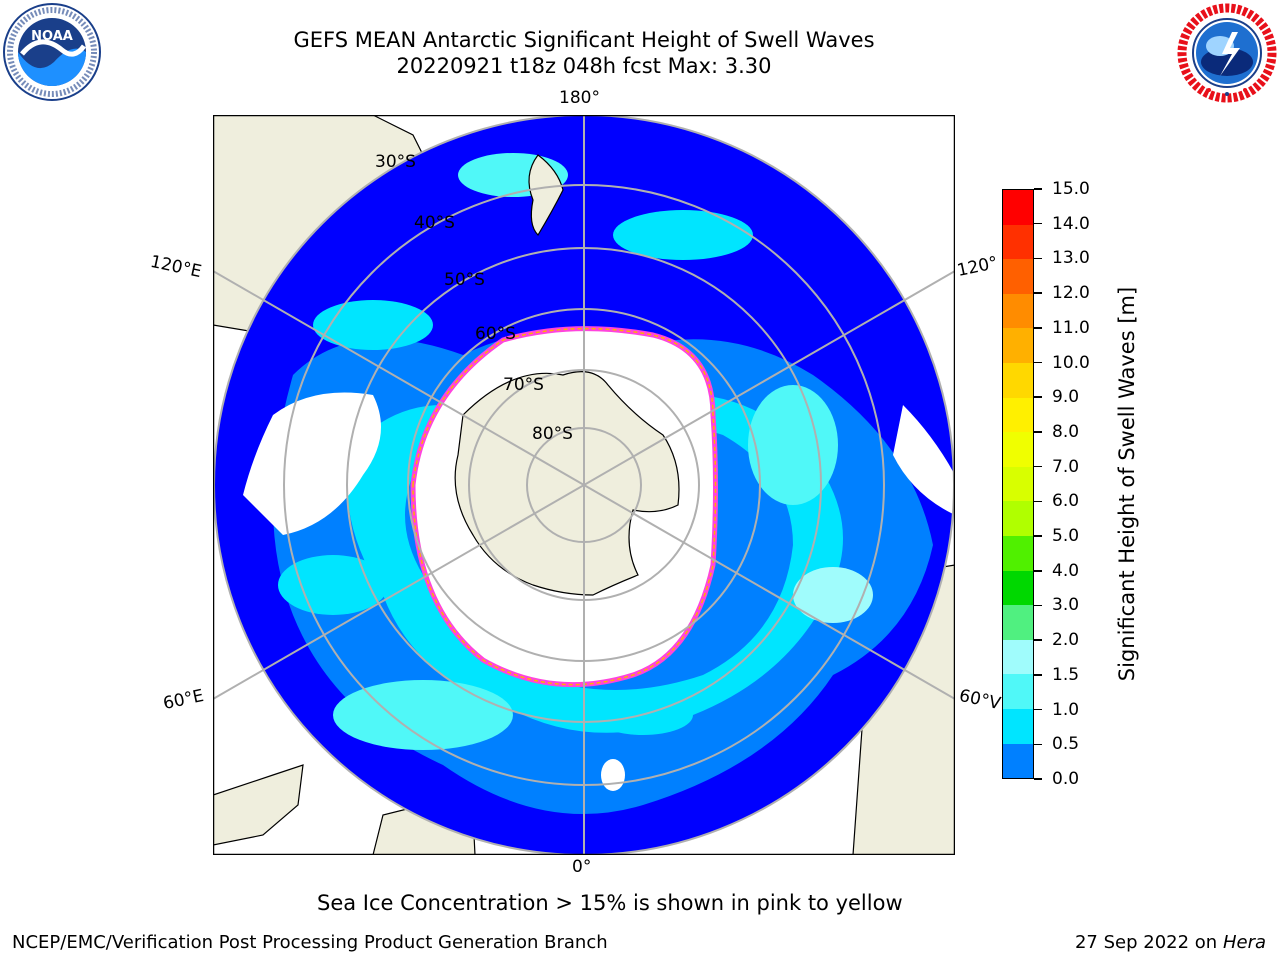 The image size is (1280, 960). I want to click on lat-label-70s: 70°S, so click(523, 385).